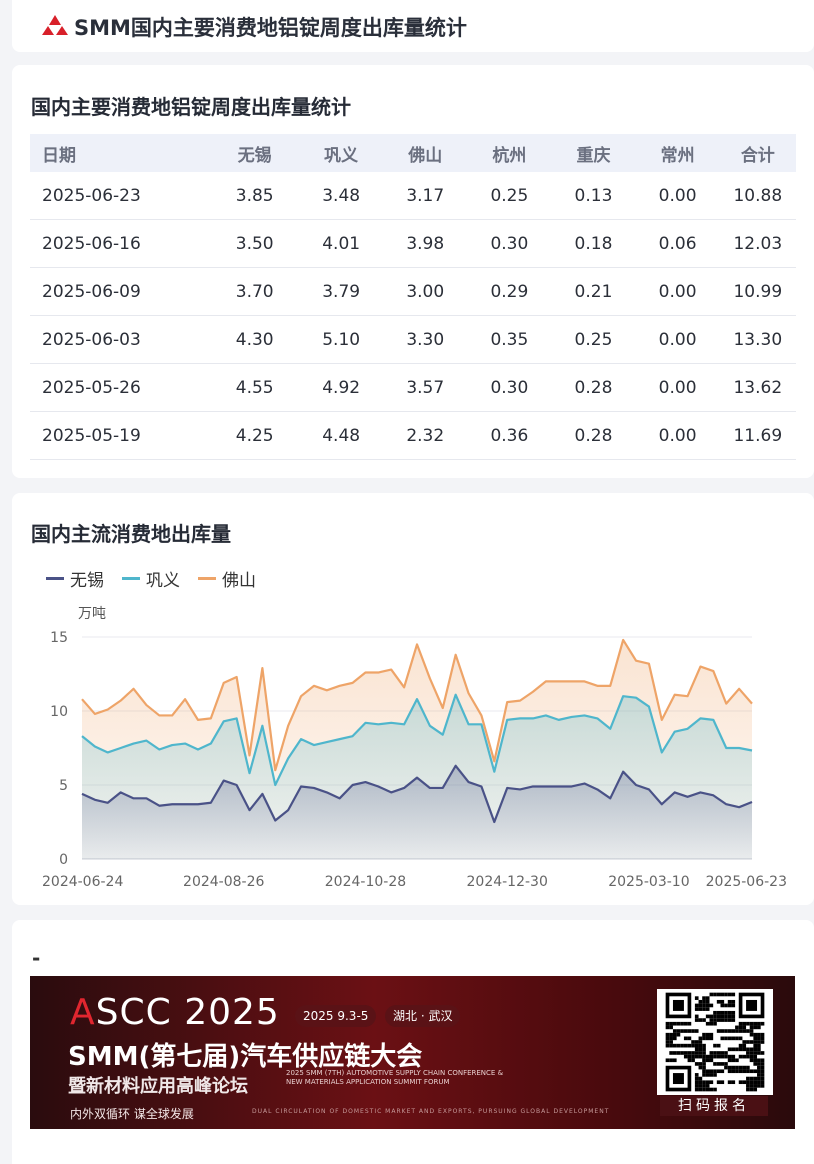  Describe the element at coordinates (175, 1012) in the screenshot. I see `ascc-logo: ASCC 2025` at that location.